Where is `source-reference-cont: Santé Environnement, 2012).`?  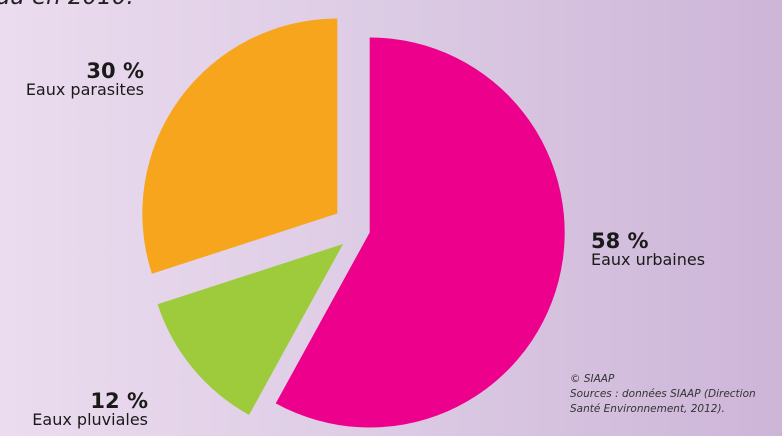
source-reference-cont: Santé Environnement, 2012). is located at coordinates (647, 409).